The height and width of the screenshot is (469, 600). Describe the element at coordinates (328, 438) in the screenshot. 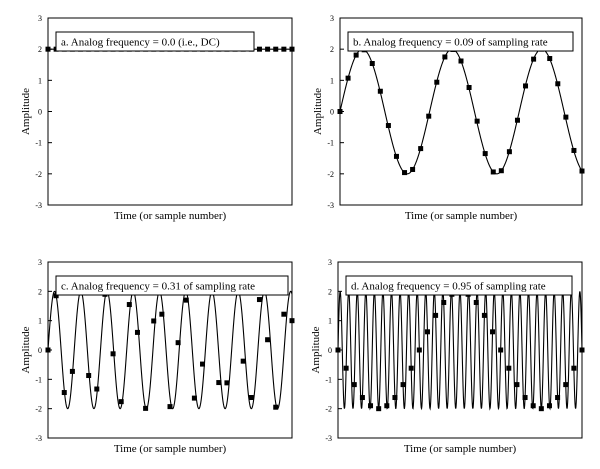

I see `y-tick-label-d: -3` at that location.